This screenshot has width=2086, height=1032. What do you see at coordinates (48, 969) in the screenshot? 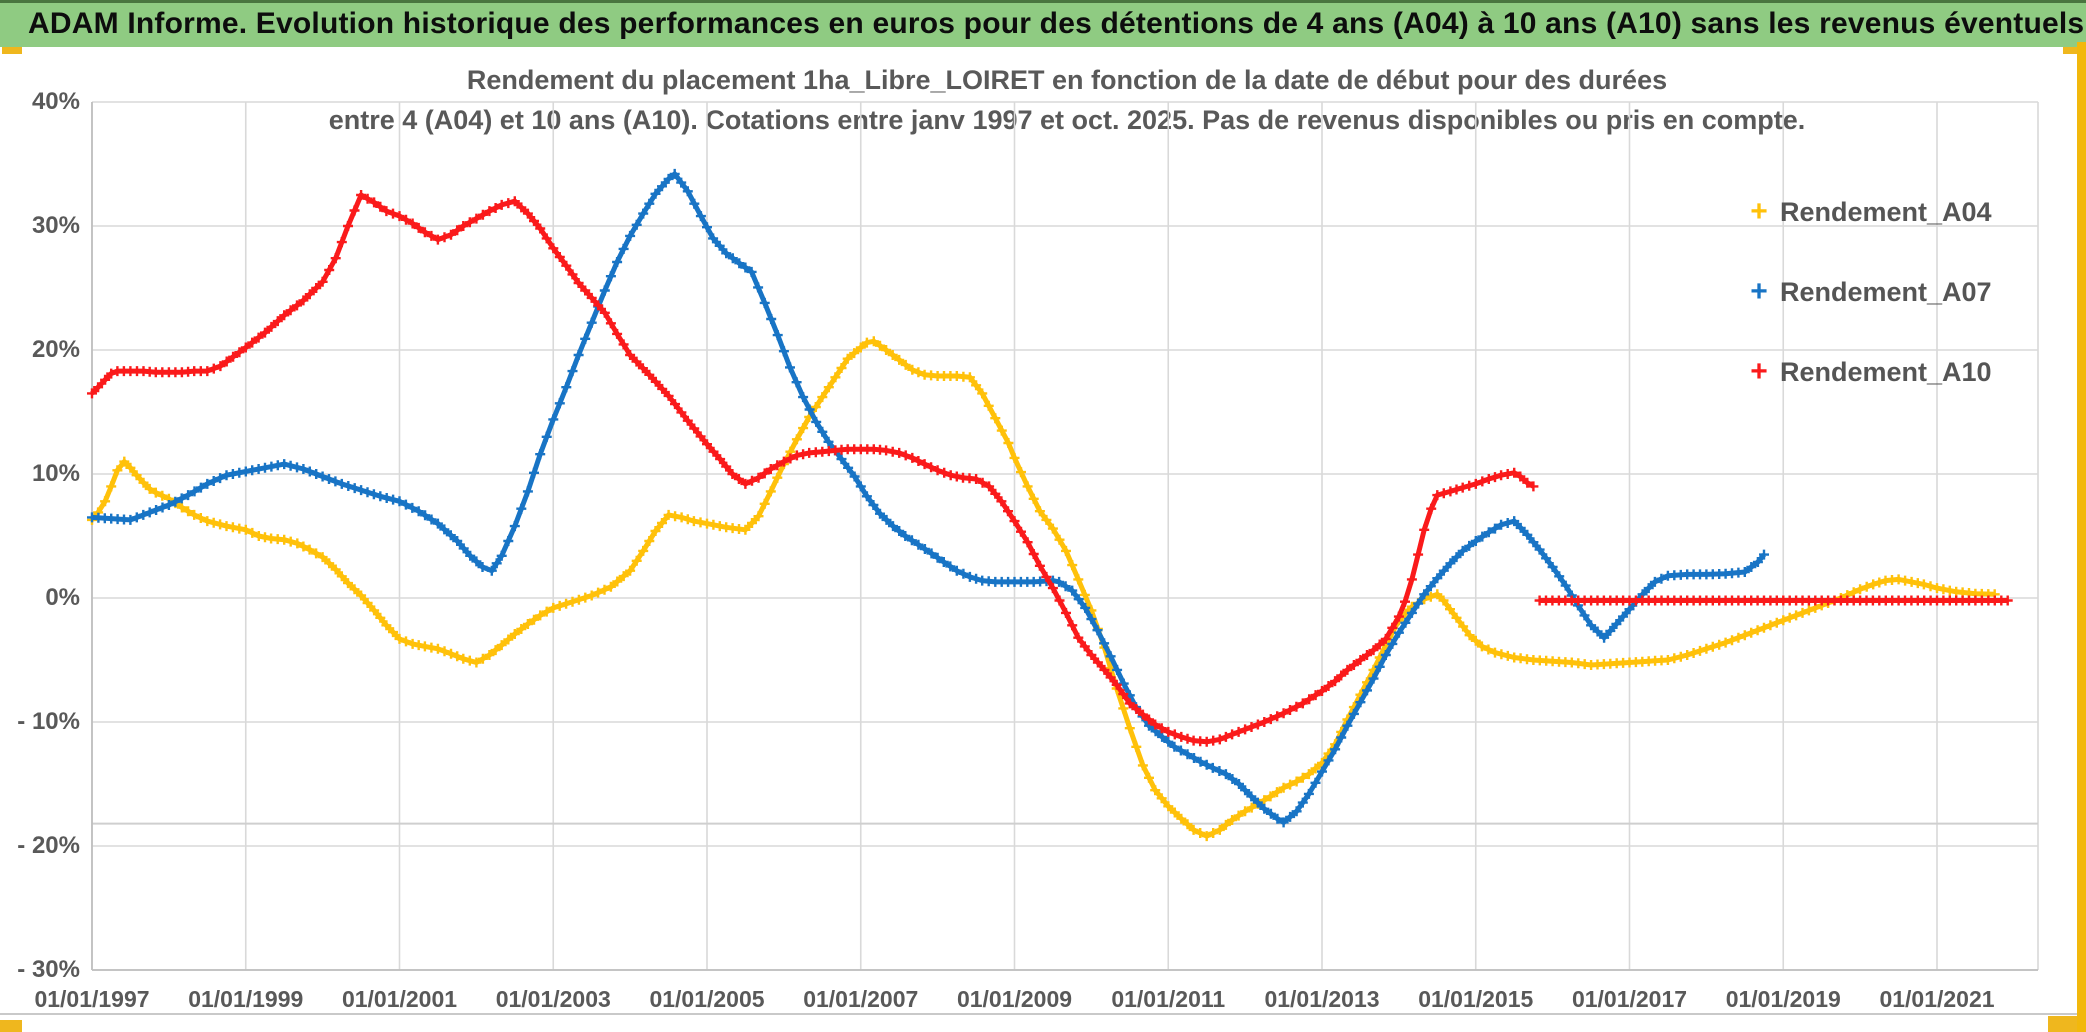
I see `y-axis-tick-label: - 30%` at bounding box center [48, 969].